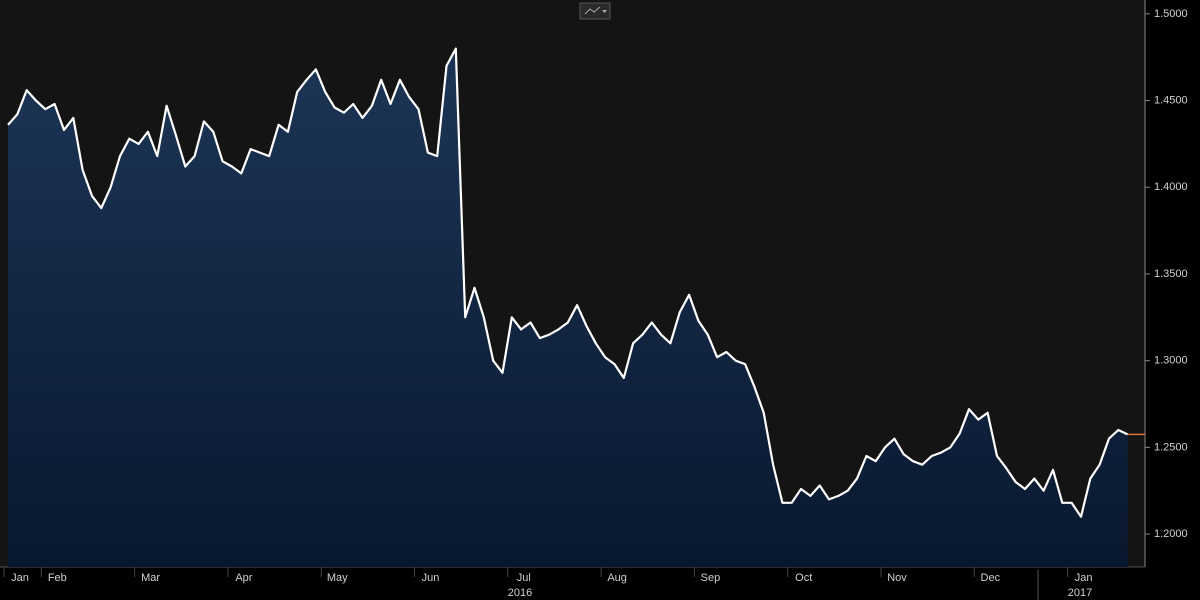 The image size is (1200, 600). What do you see at coordinates (243, 578) in the screenshot?
I see `x-tick-label: Apr` at bounding box center [243, 578].